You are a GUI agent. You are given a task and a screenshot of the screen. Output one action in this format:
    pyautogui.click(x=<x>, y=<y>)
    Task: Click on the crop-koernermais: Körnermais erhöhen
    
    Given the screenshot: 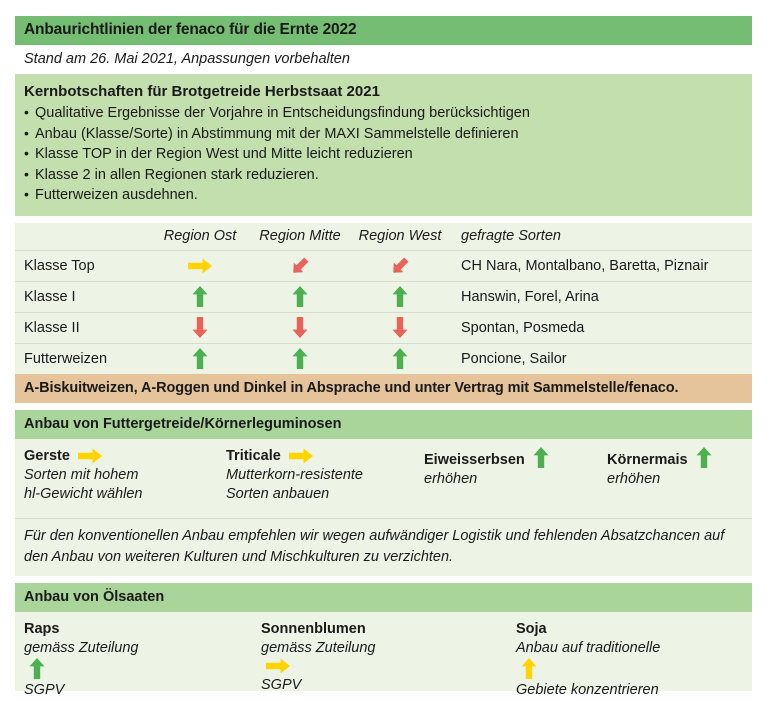 What is the action you would take?
    pyautogui.click(x=659, y=468)
    